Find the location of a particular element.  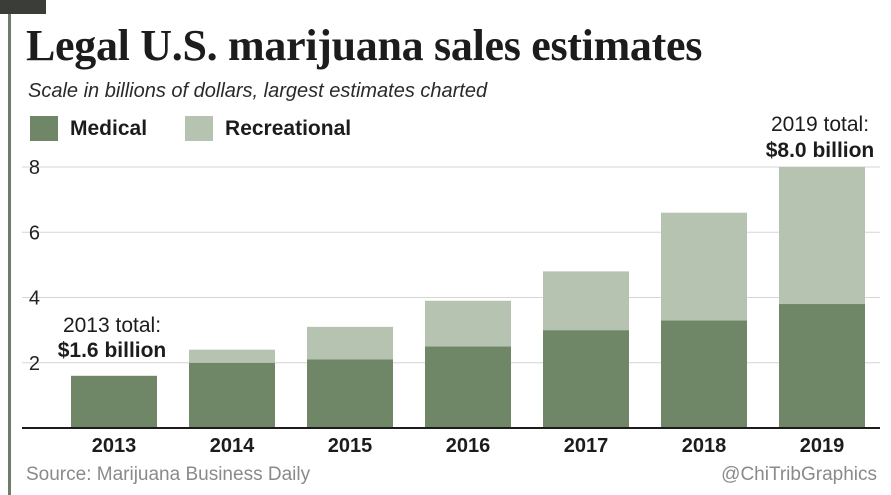

annotation-2019-label: 2019 total: is located at coordinates (820, 124).